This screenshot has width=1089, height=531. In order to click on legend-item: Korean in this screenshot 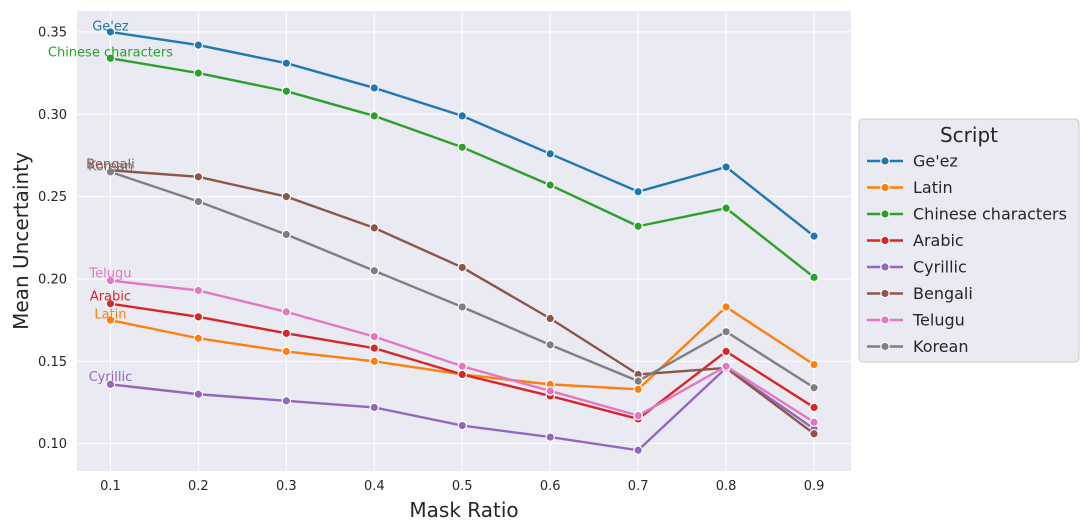, I will do `click(918, 346)`.